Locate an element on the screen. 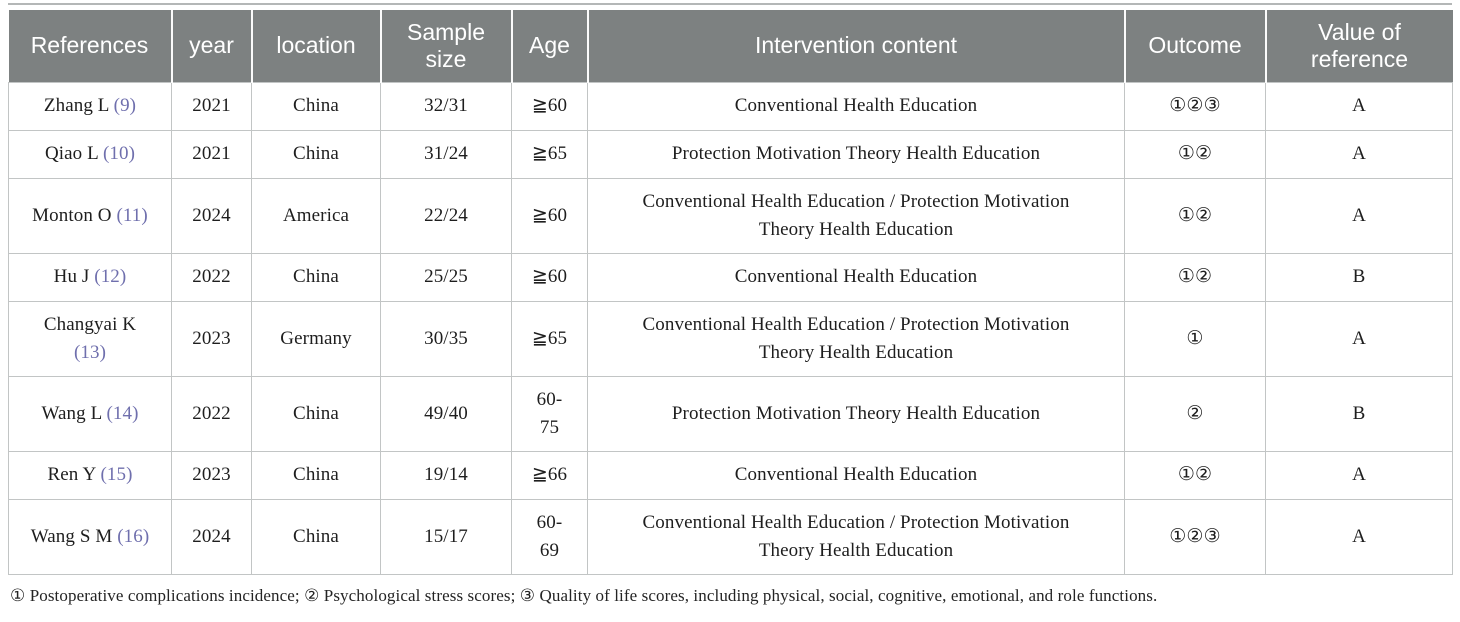 The width and height of the screenshot is (1460, 622). reference-cell: Monton O (11) is located at coordinates (90, 215).